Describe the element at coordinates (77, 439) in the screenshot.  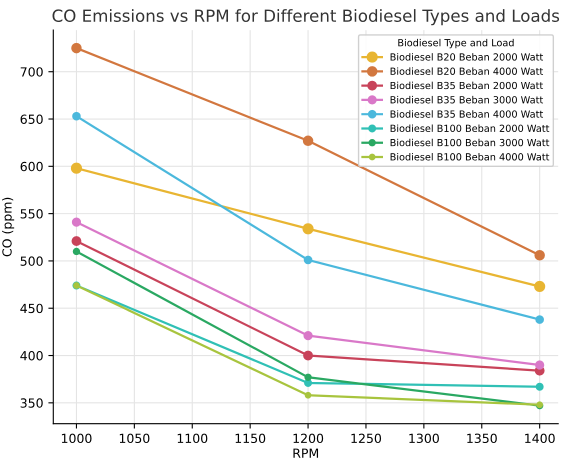
I see `x-tick-label: 1000` at that location.